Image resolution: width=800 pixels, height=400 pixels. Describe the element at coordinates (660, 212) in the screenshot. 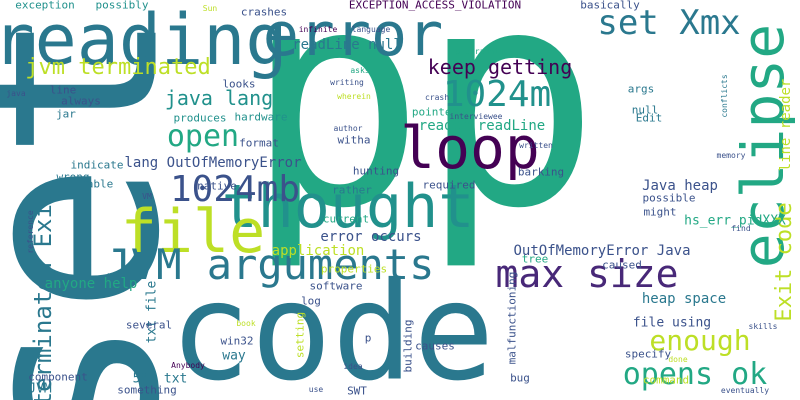

I see `cloud-word: might` at that location.